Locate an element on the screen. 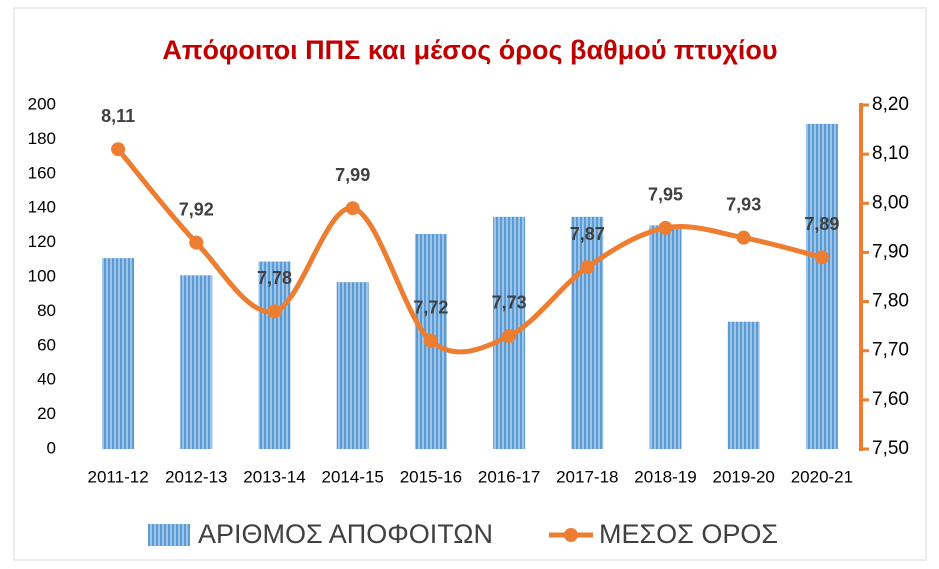 This screenshot has height=569, width=939. x-tick-label: 2014-15 is located at coordinates (353, 476).